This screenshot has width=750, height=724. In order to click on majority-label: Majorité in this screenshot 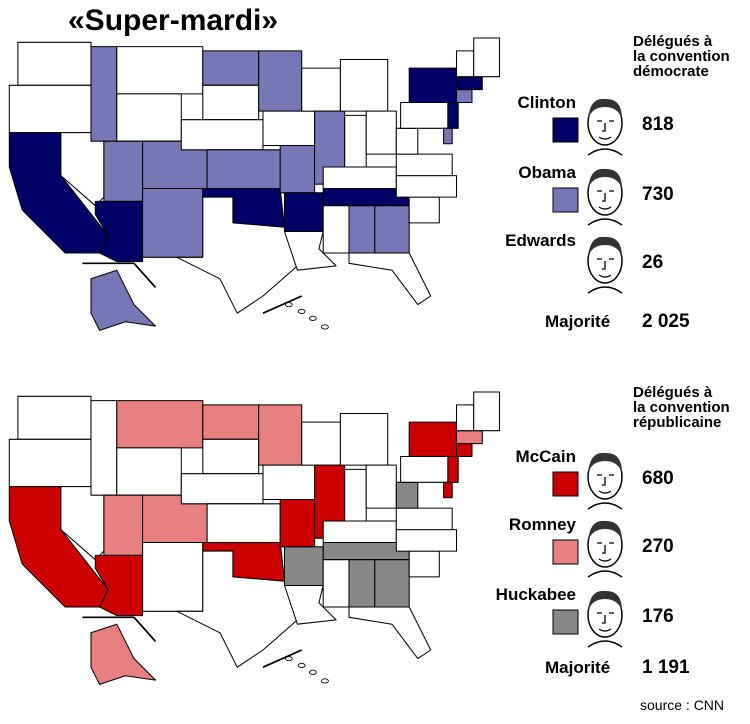, I will do `click(577, 667)`.